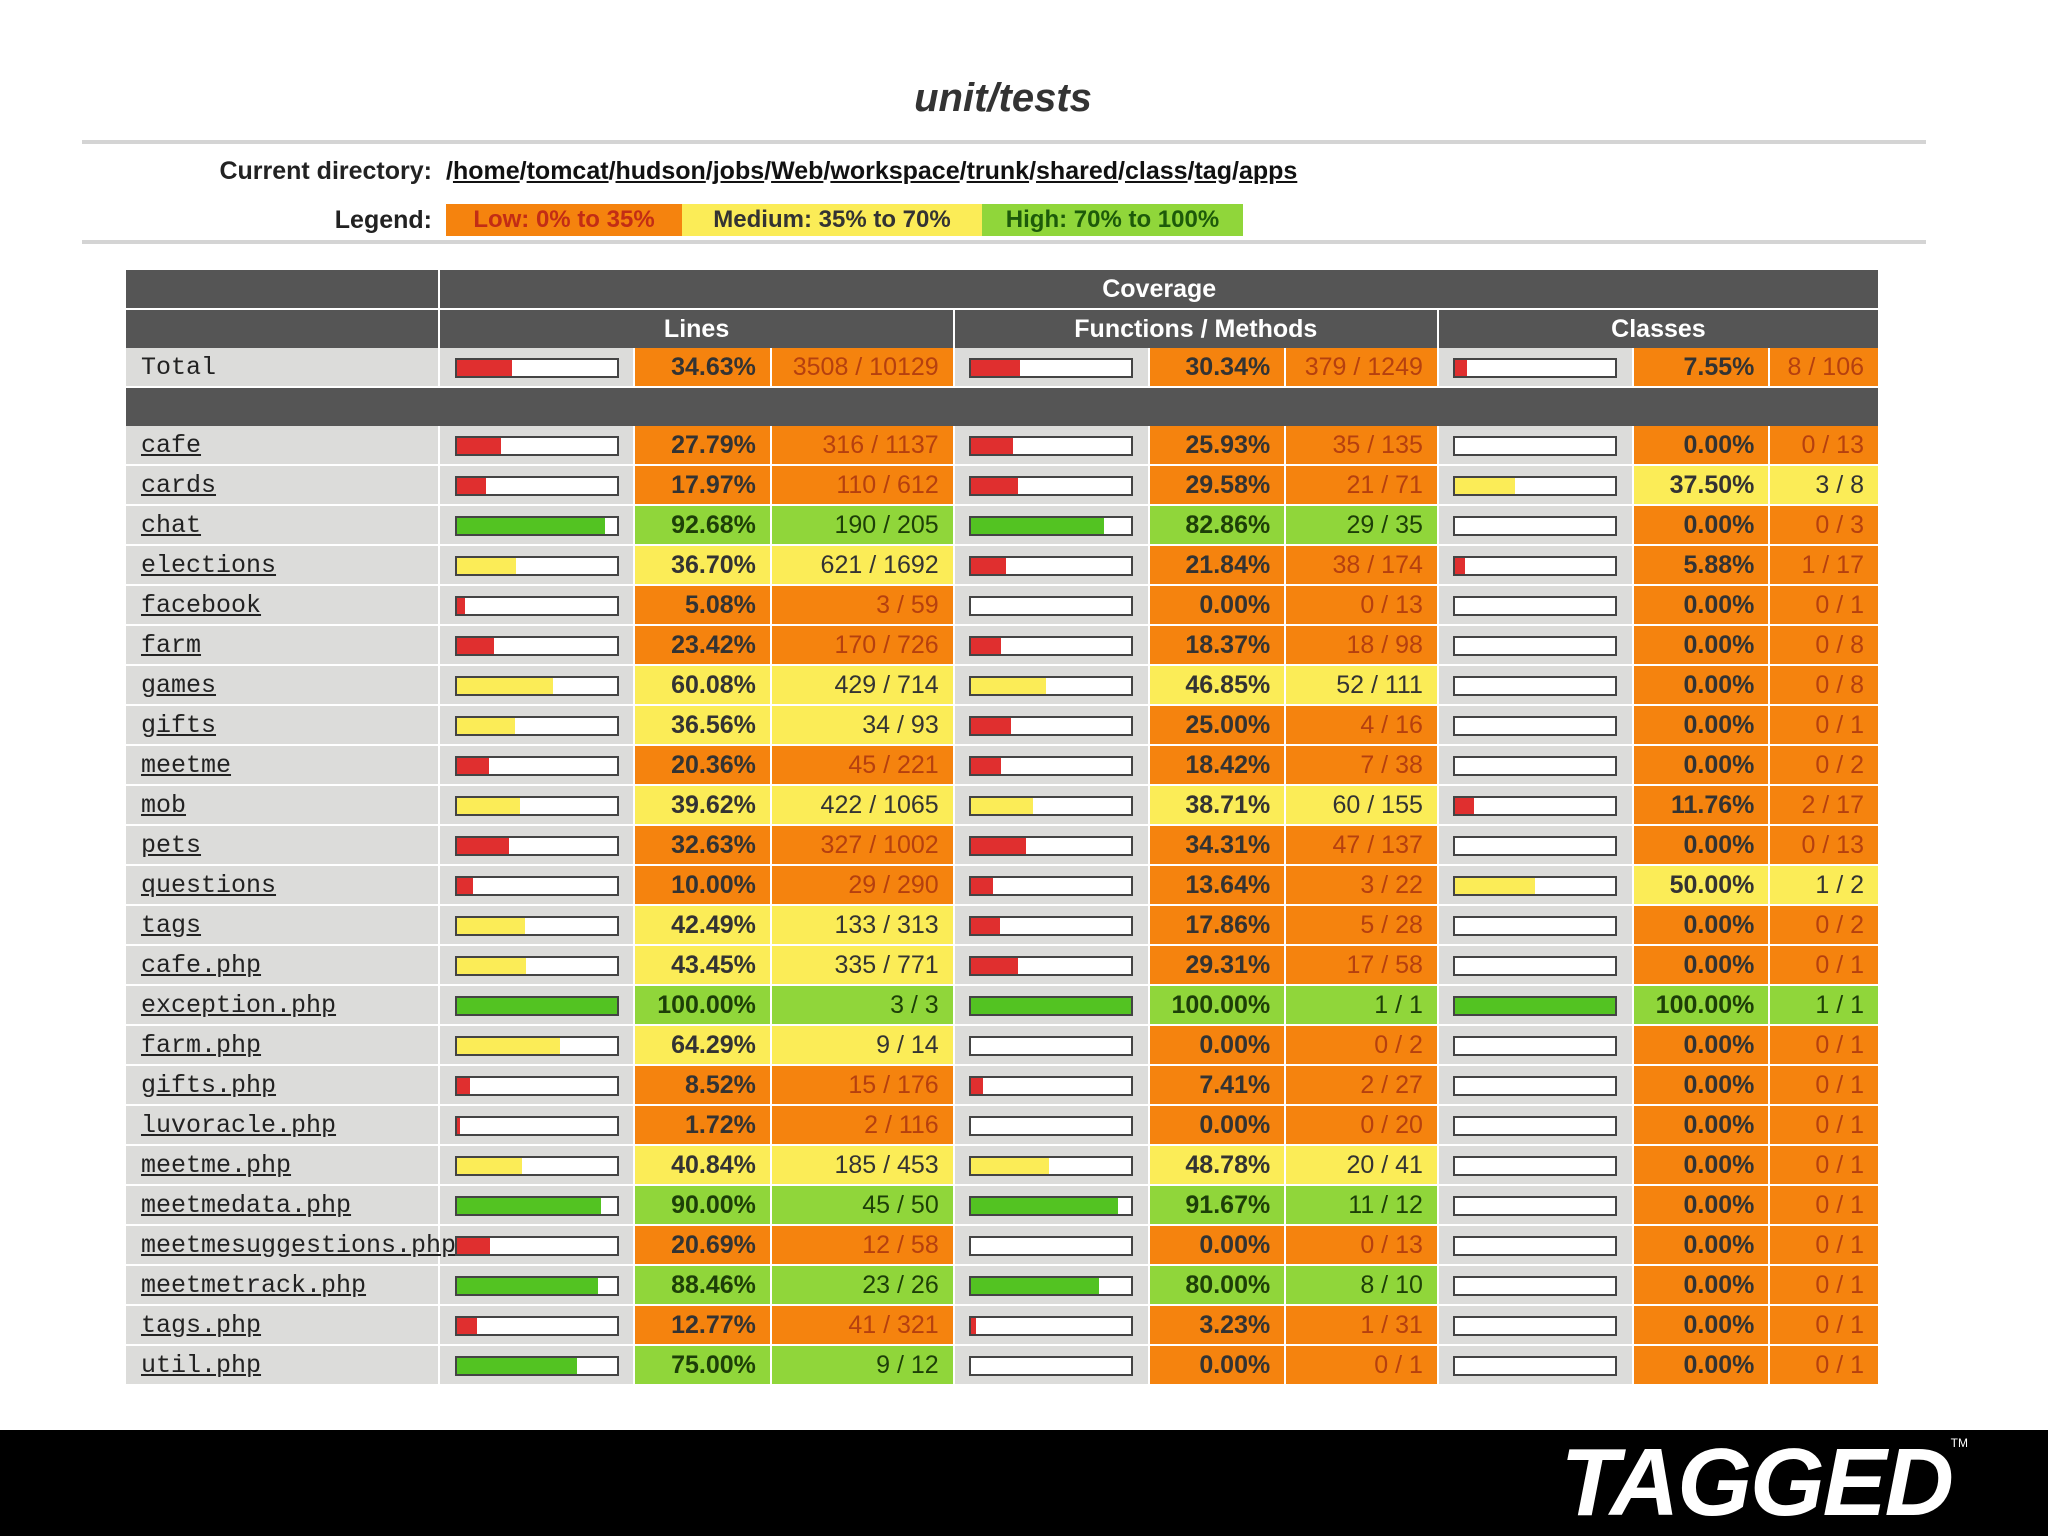  What do you see at coordinates (171, 845) in the screenshot?
I see `row-link-pets: pets` at bounding box center [171, 845].